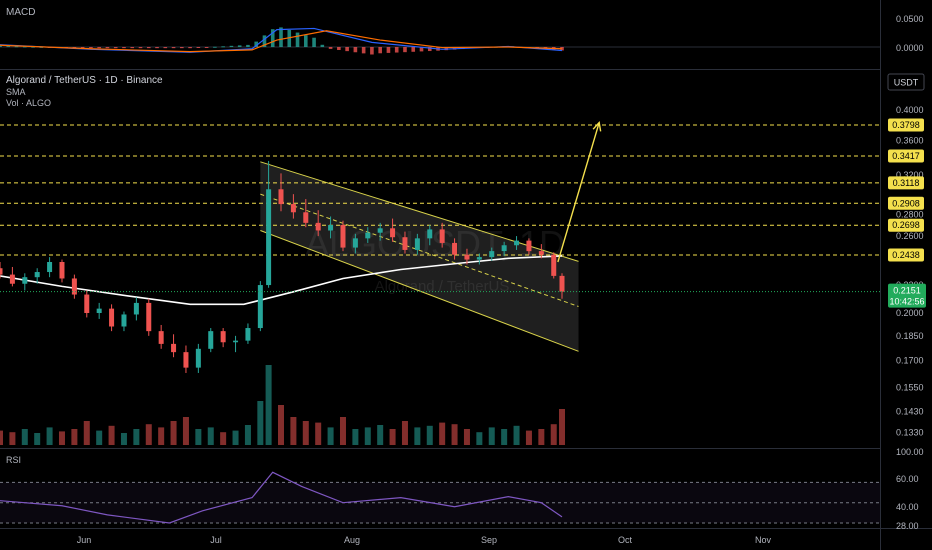  Describe the element at coordinates (910, 48) in the screenshot. I see `macd-tick: 0.0000` at that location.